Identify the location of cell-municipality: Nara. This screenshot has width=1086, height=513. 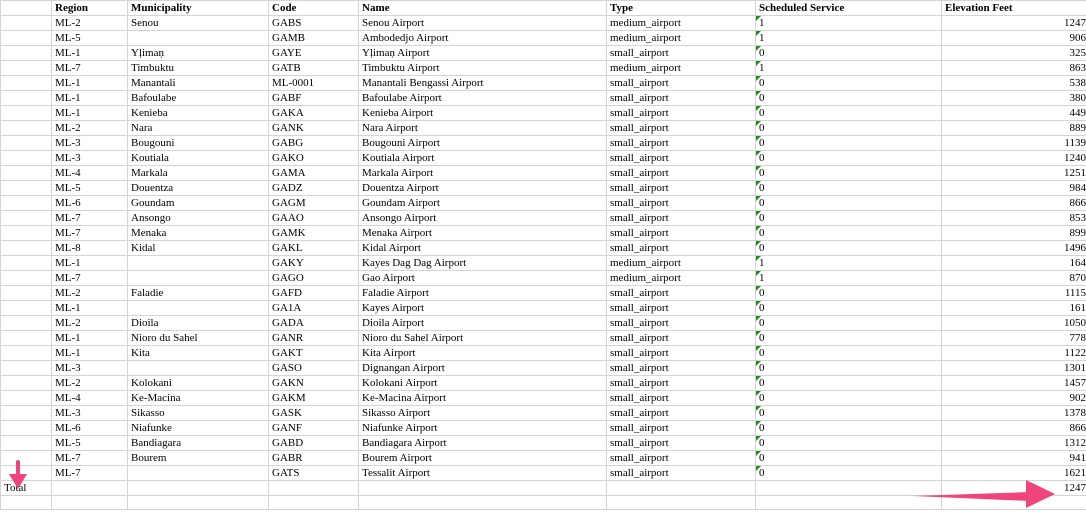
(198, 128).